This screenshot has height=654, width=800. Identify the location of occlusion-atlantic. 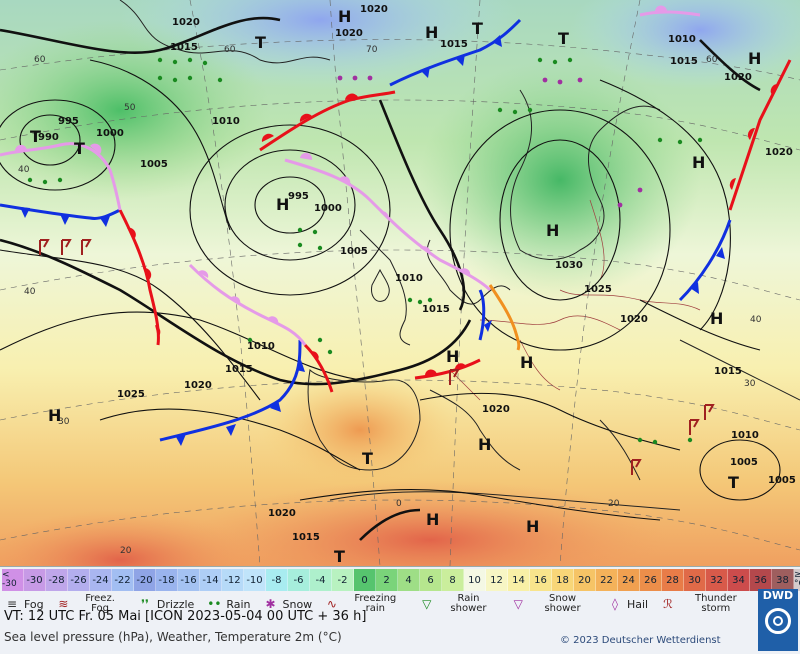
(61, 176).